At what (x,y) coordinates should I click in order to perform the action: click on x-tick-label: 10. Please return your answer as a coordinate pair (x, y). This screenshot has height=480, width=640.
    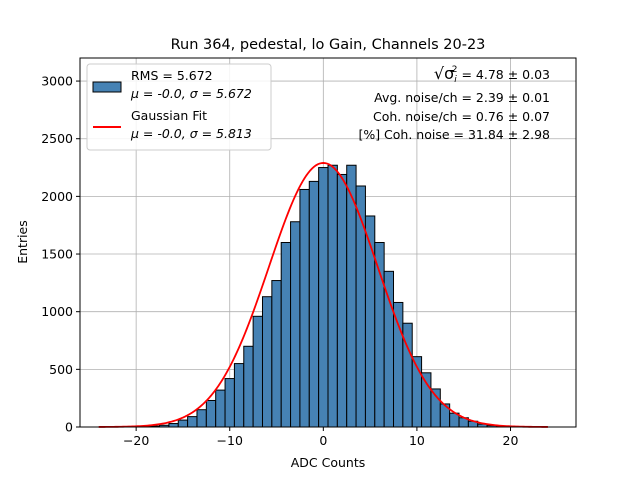
    Looking at the image, I should click on (417, 440).